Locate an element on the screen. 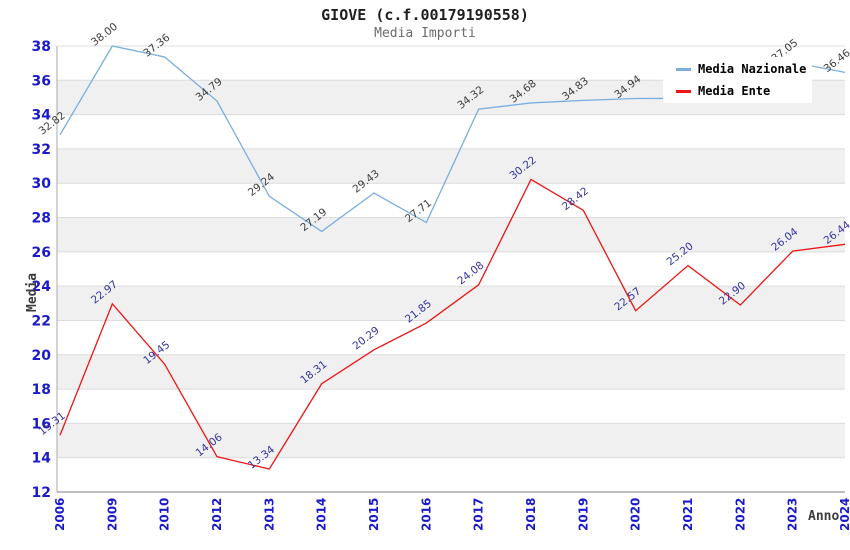  x-tick-label: 2006 is located at coordinates (60, 514).